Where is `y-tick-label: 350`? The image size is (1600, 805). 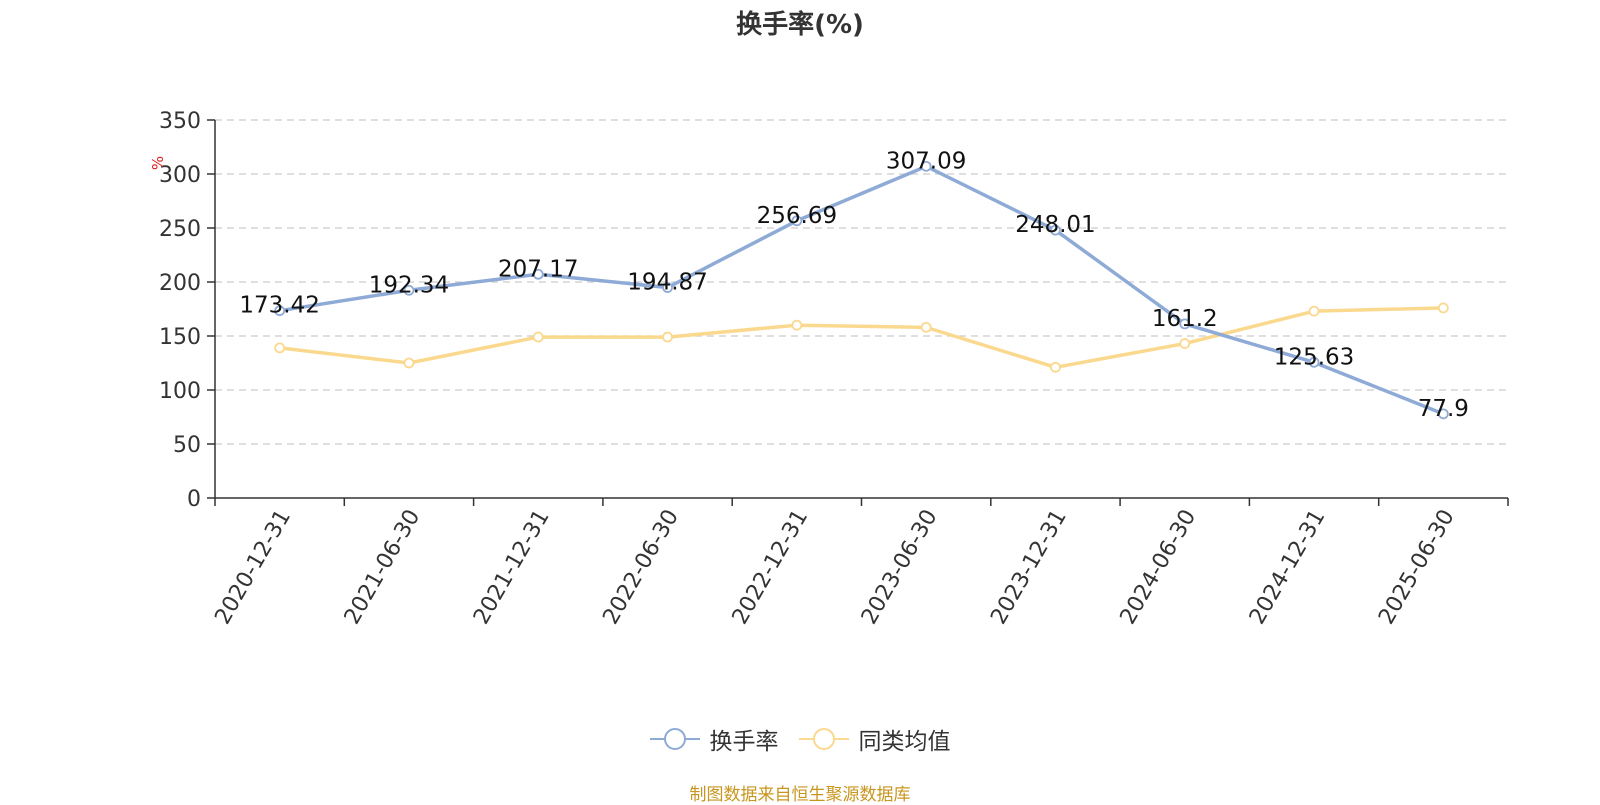 y-tick-label: 350 is located at coordinates (180, 121).